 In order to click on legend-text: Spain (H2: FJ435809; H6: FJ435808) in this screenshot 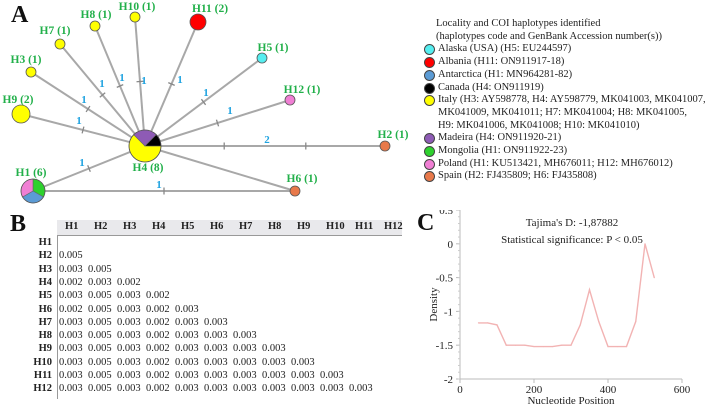, I will do `click(517, 176)`.